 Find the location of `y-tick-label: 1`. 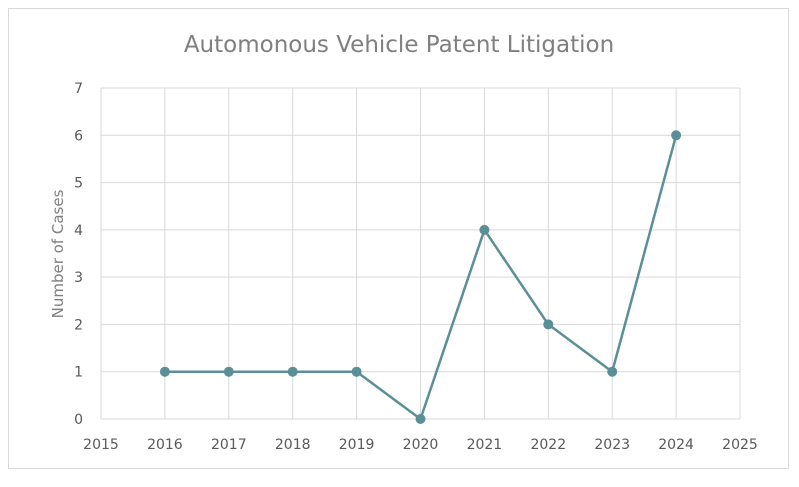

y-tick-label: 1 is located at coordinates (78, 373).